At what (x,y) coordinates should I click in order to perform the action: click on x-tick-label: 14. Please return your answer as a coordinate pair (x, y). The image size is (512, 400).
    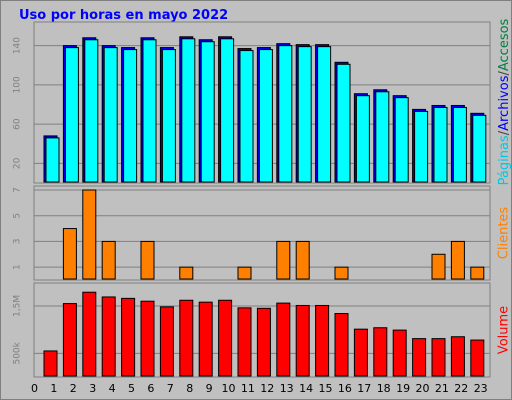
    Looking at the image, I should click on (306, 388).